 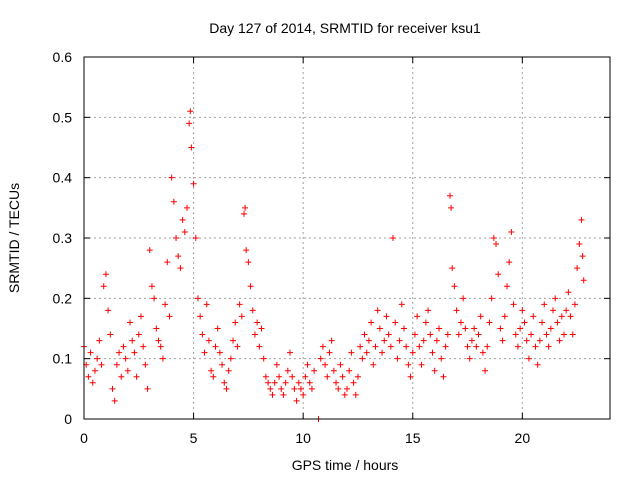 What do you see at coordinates (14, 238) in the screenshot?
I see `y-axis-label: SRMTID / TECUs` at bounding box center [14, 238].